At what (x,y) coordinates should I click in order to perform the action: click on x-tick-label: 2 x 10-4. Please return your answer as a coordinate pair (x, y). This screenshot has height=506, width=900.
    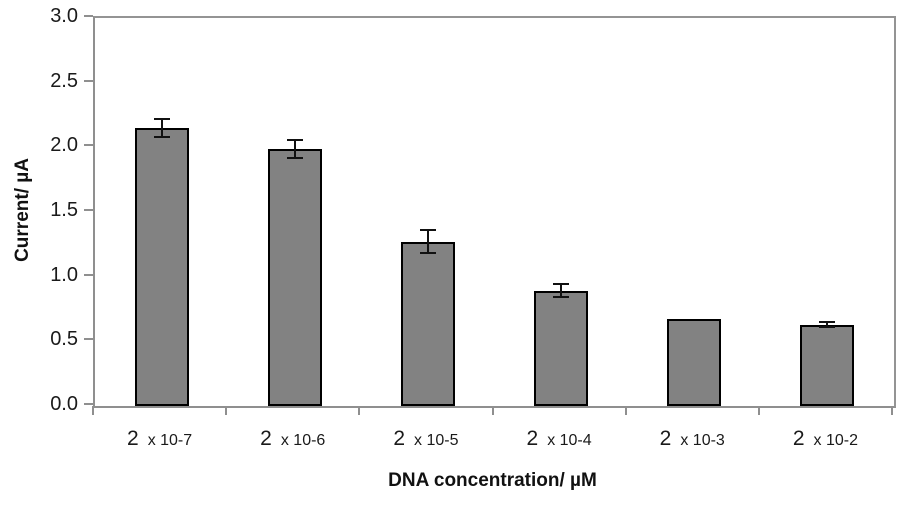
    Looking at the image, I should click on (559, 439).